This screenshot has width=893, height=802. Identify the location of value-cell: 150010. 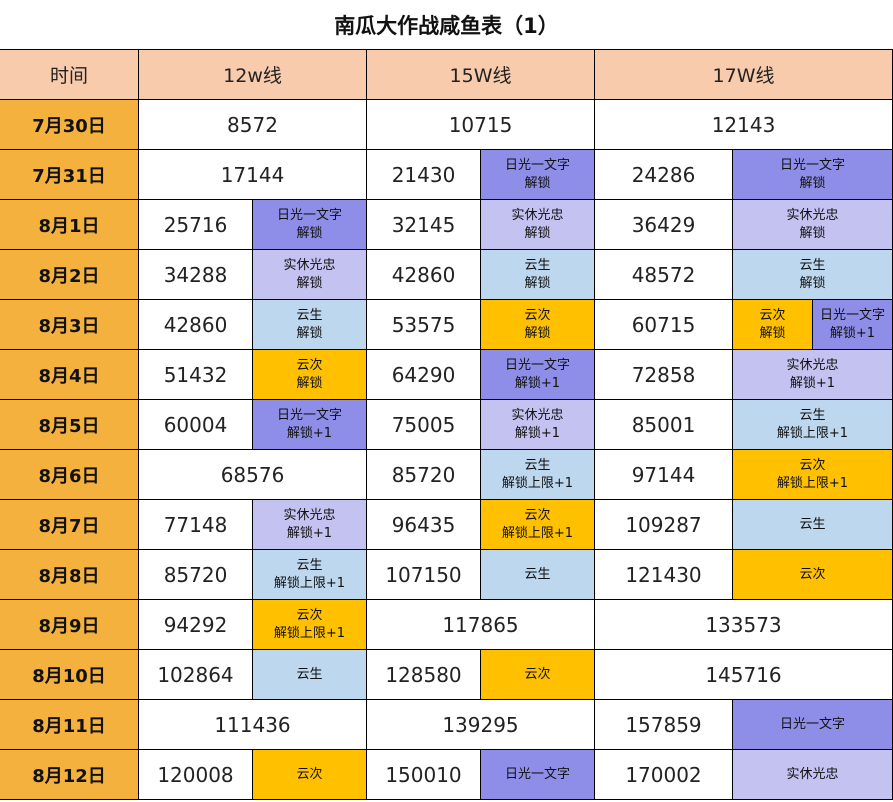
(424, 775).